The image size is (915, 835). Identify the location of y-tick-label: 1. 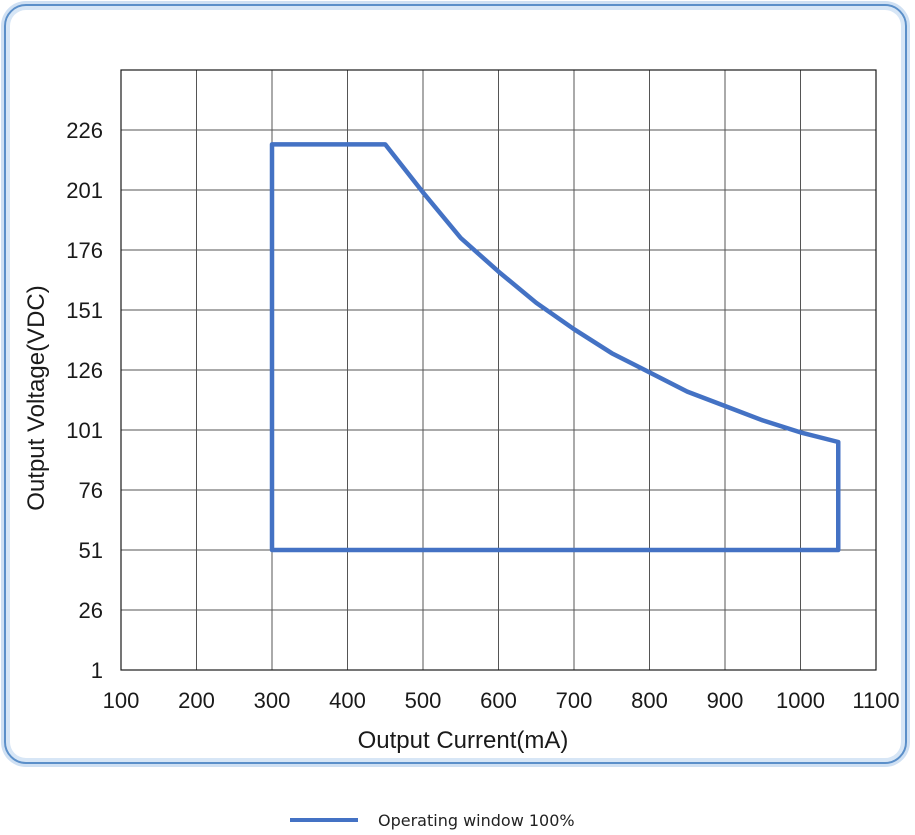
(97, 670).